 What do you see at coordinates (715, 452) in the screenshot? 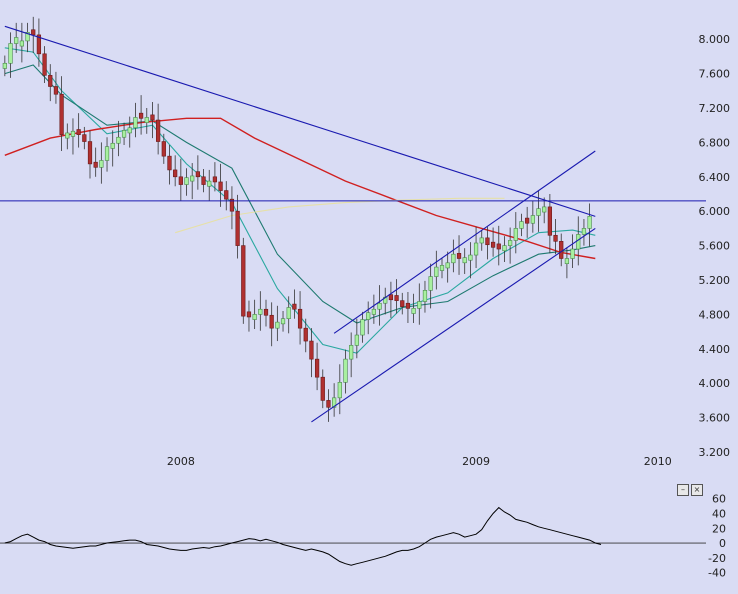
I see `price-axis-tick: 3.200` at bounding box center [715, 452].